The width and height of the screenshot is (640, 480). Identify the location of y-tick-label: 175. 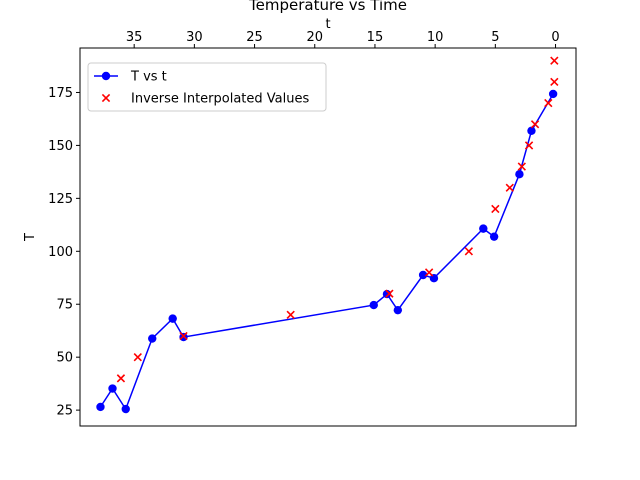
(60, 93).